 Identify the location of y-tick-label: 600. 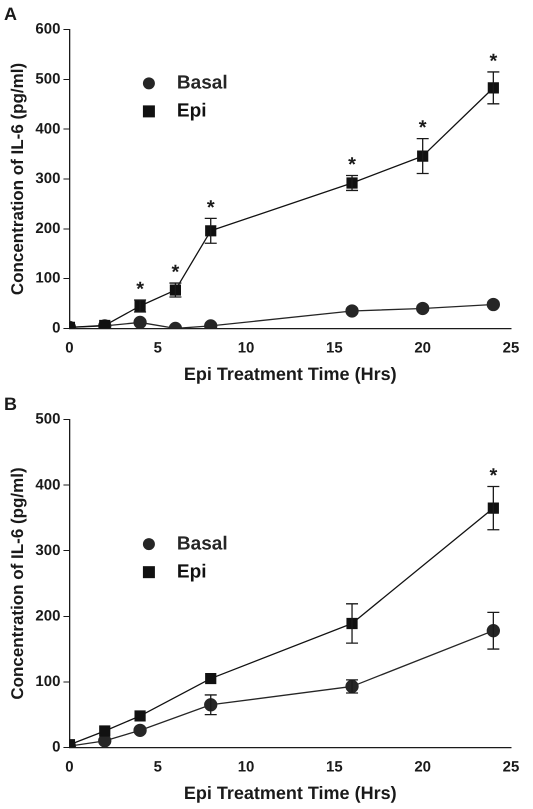
(47, 29).